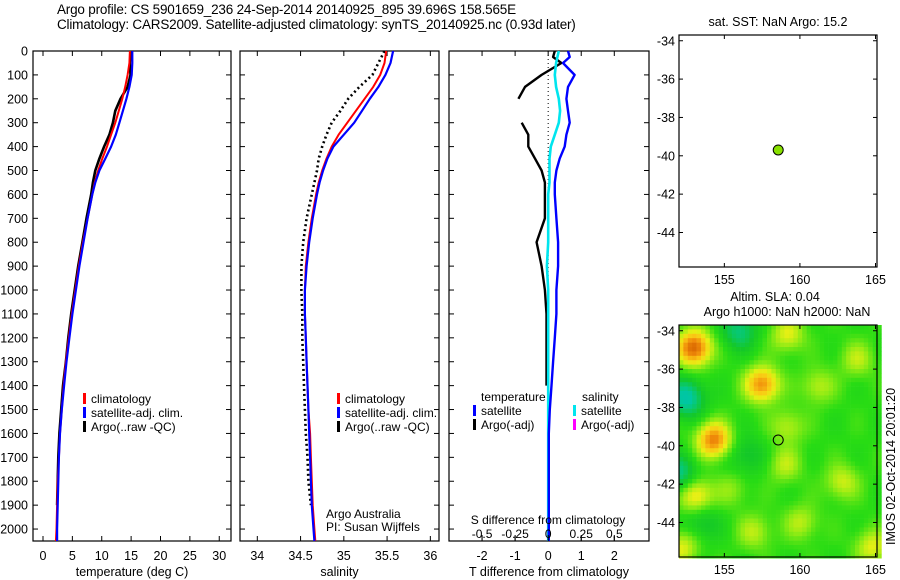 The height and width of the screenshot is (580, 900). Describe the element at coordinates (14, 291) in the screenshot. I see `y-tick-label: 1000` at that location.